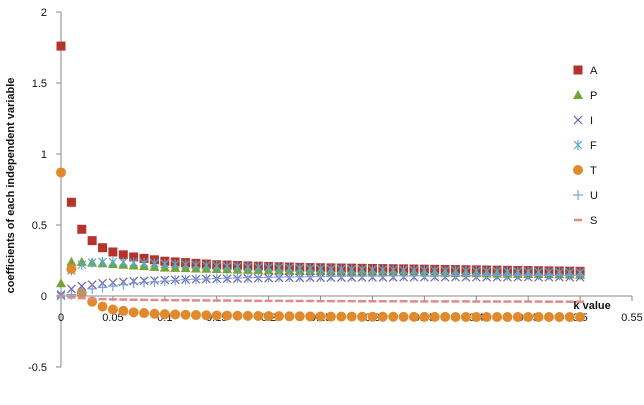  What do you see at coordinates (594, 71) in the screenshot?
I see `legend-label-A: A` at bounding box center [594, 71].